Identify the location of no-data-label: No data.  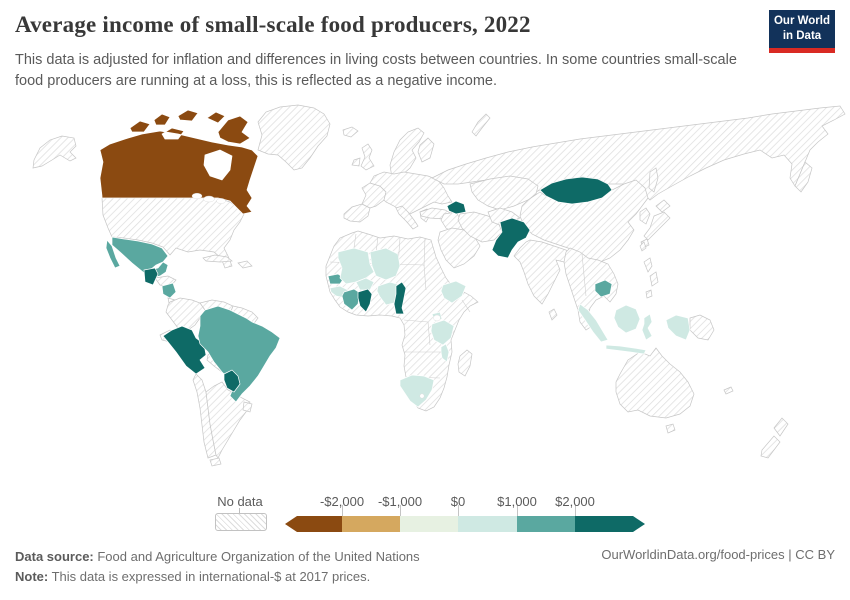
(240, 501).